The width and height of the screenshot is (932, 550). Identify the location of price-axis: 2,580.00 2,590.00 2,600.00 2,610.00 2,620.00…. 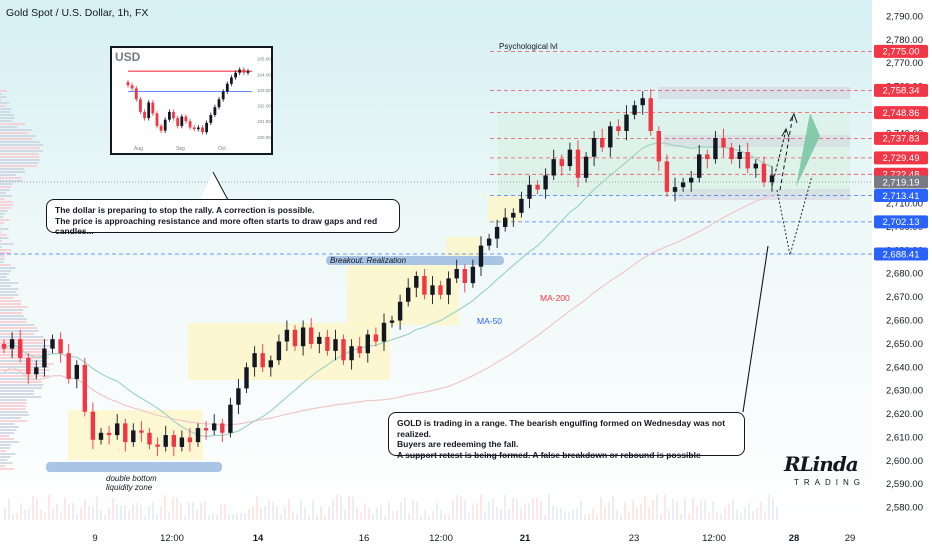
(902, 275).